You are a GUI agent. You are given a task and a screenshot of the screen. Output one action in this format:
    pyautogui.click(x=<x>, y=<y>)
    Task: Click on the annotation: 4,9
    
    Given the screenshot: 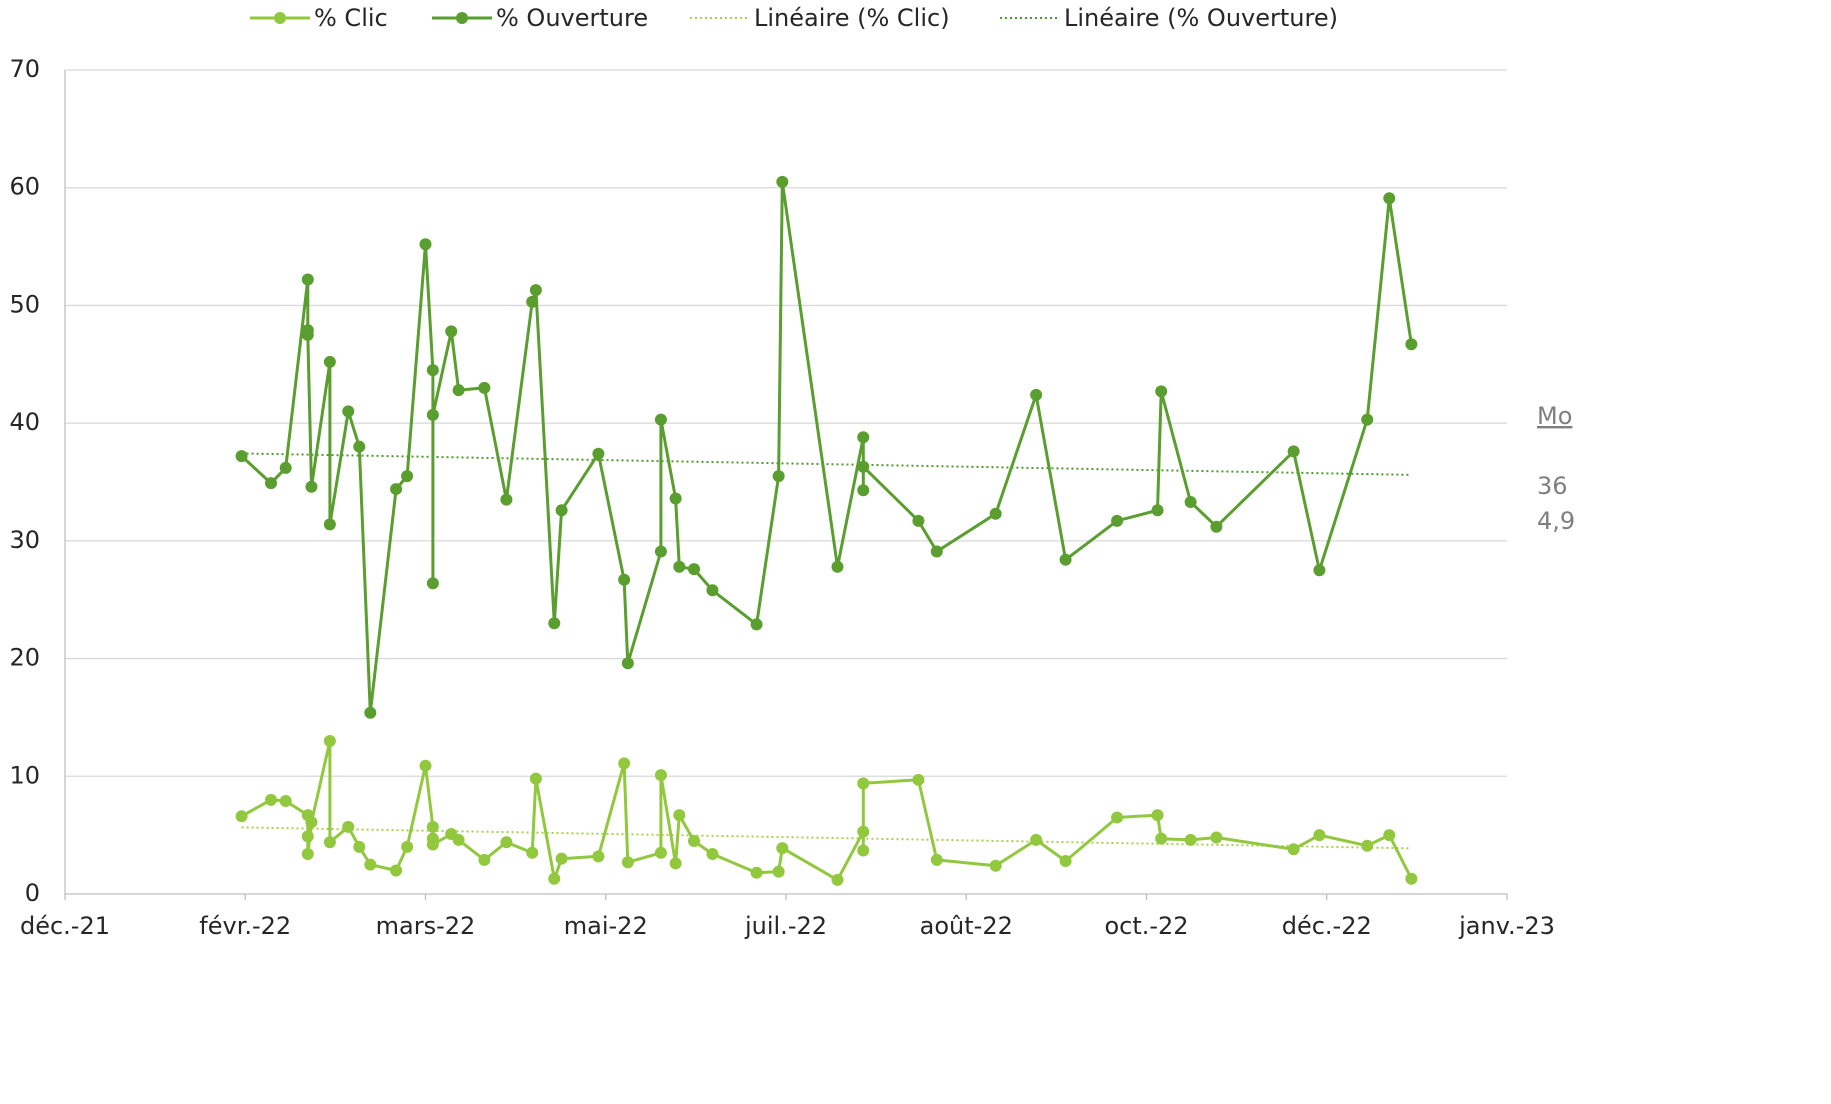 What is the action you would take?
    pyautogui.click(x=1556, y=521)
    